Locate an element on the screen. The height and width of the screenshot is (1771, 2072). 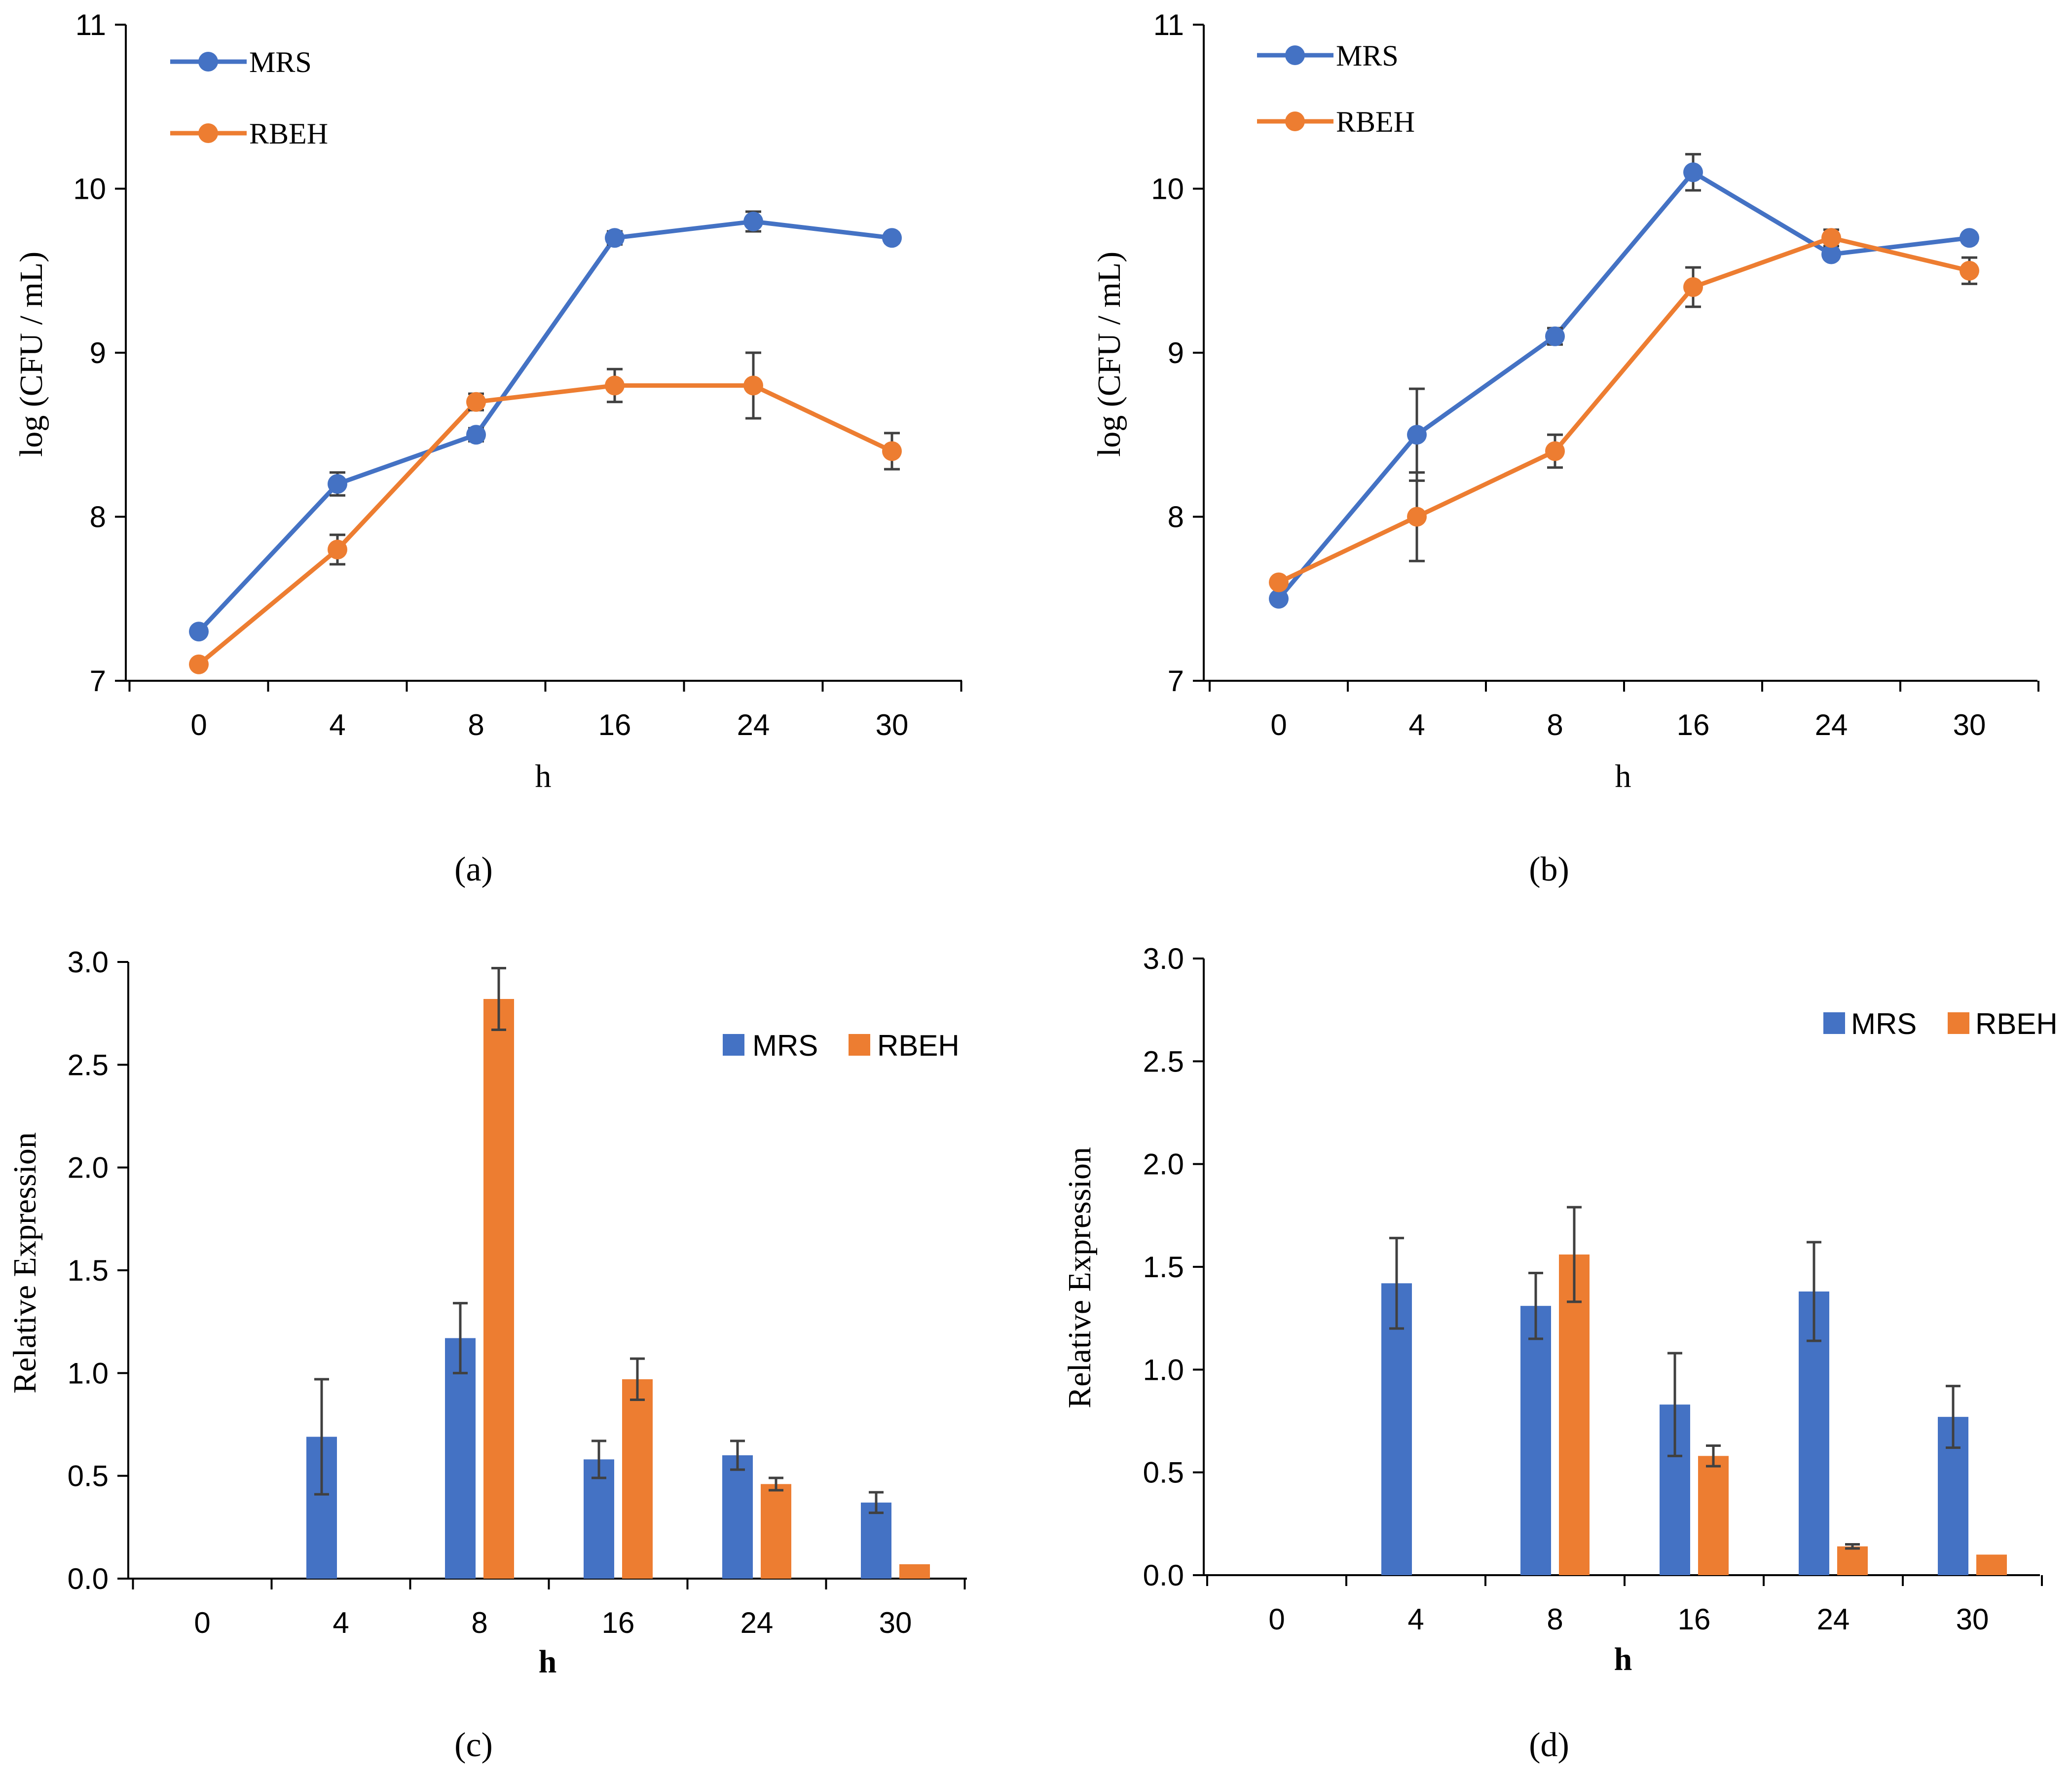
panel-c-caption: (c) is located at coordinates (474, 1745).